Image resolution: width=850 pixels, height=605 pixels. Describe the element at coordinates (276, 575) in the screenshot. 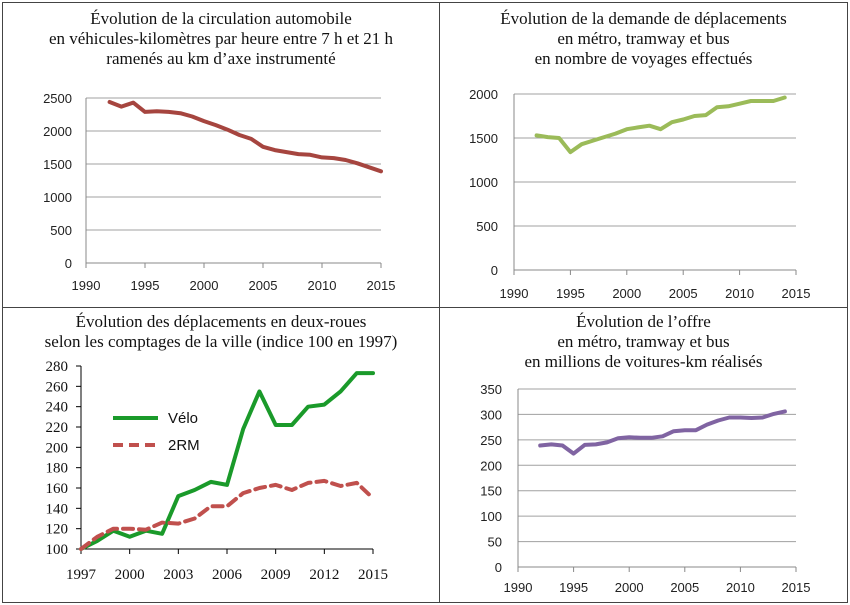

I see `x-tick-label: 2009` at that location.